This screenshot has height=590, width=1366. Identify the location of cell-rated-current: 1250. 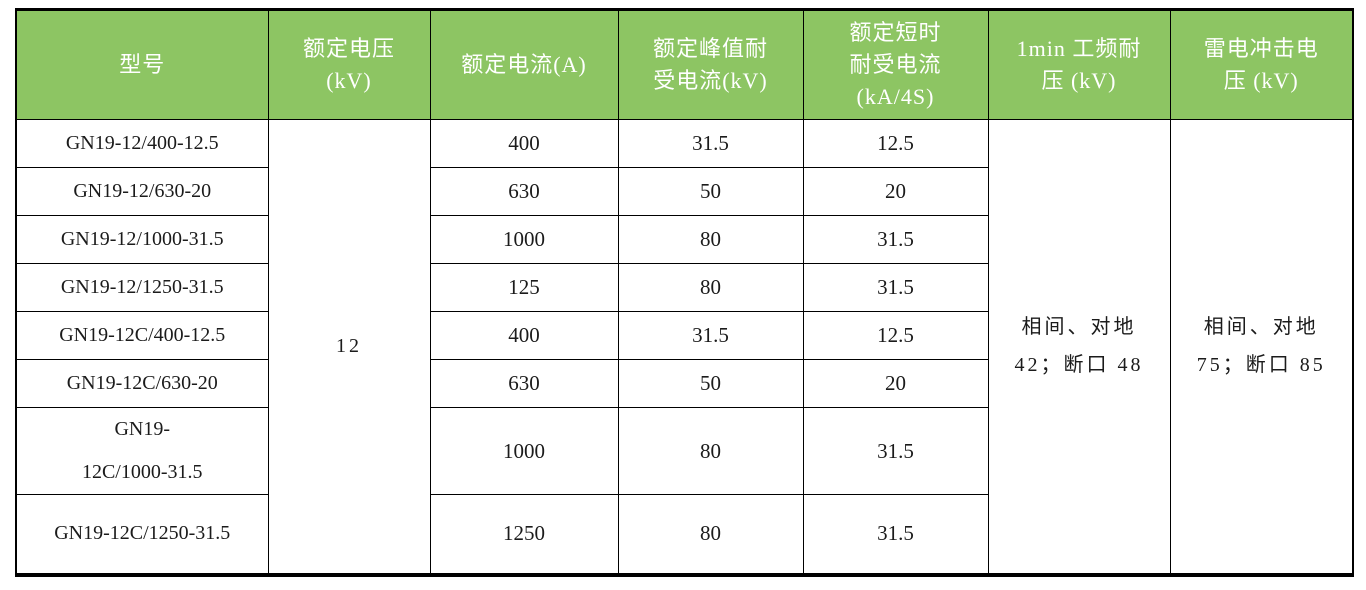
(524, 534).